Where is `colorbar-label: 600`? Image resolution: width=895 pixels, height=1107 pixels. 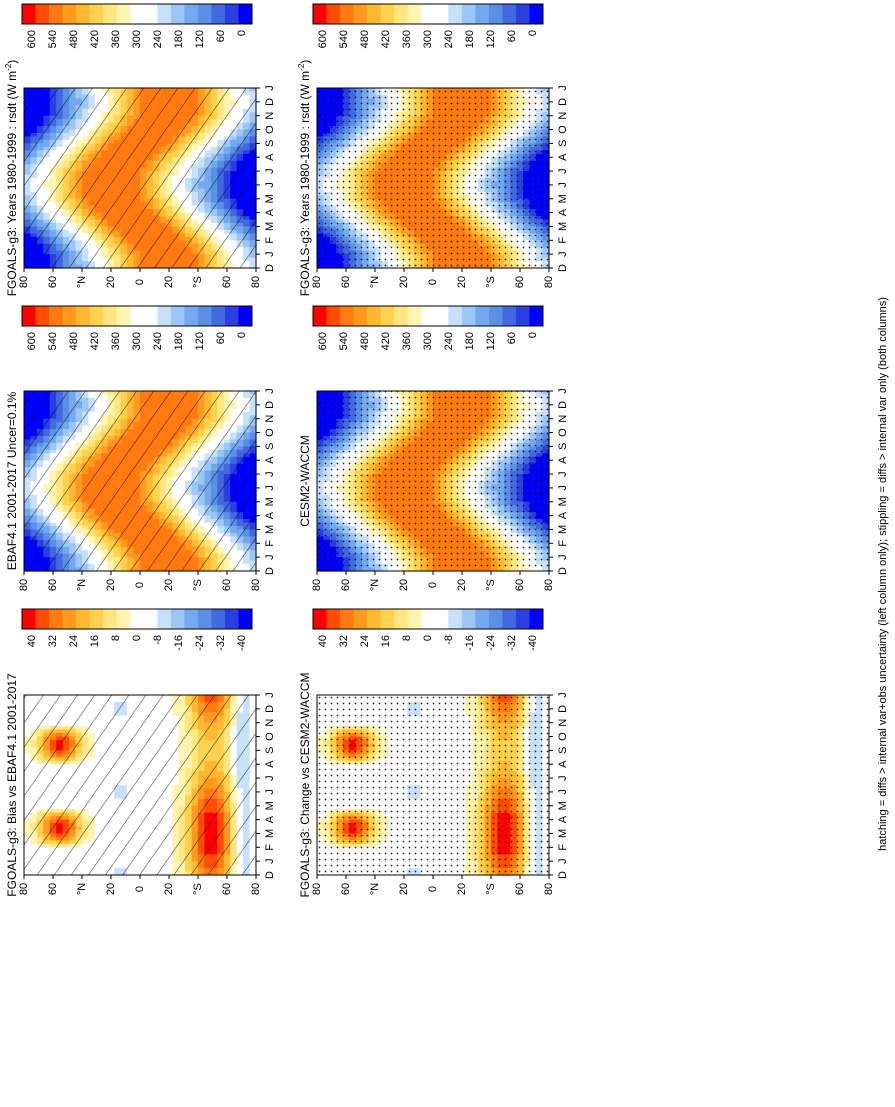 colorbar-label: 600 is located at coordinates (32, 341).